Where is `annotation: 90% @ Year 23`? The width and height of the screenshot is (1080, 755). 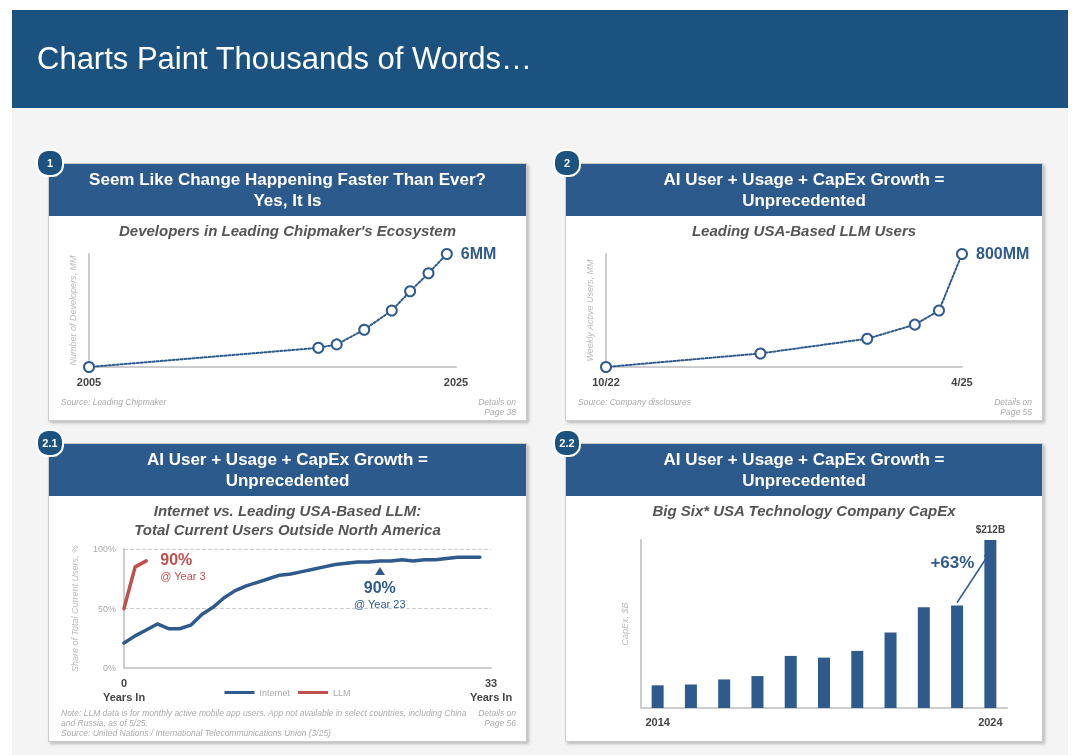 annotation: 90% @ Year 23 is located at coordinates (380, 594).